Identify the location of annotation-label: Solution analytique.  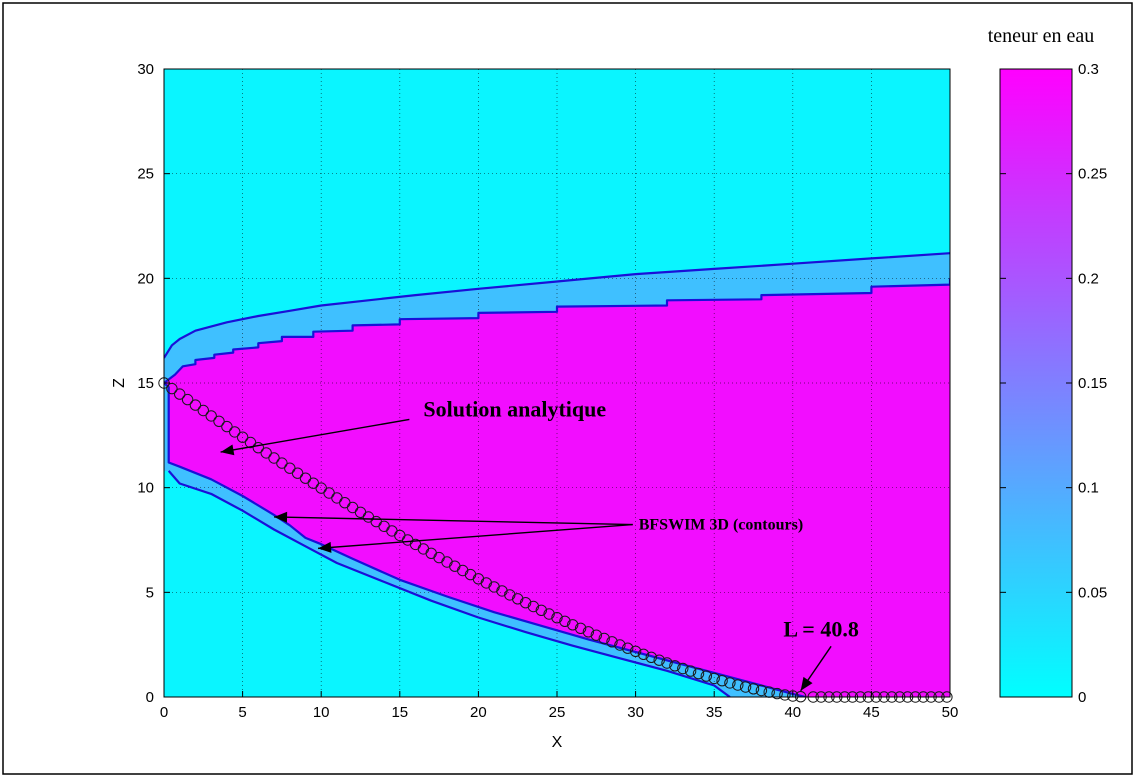
(514, 408).